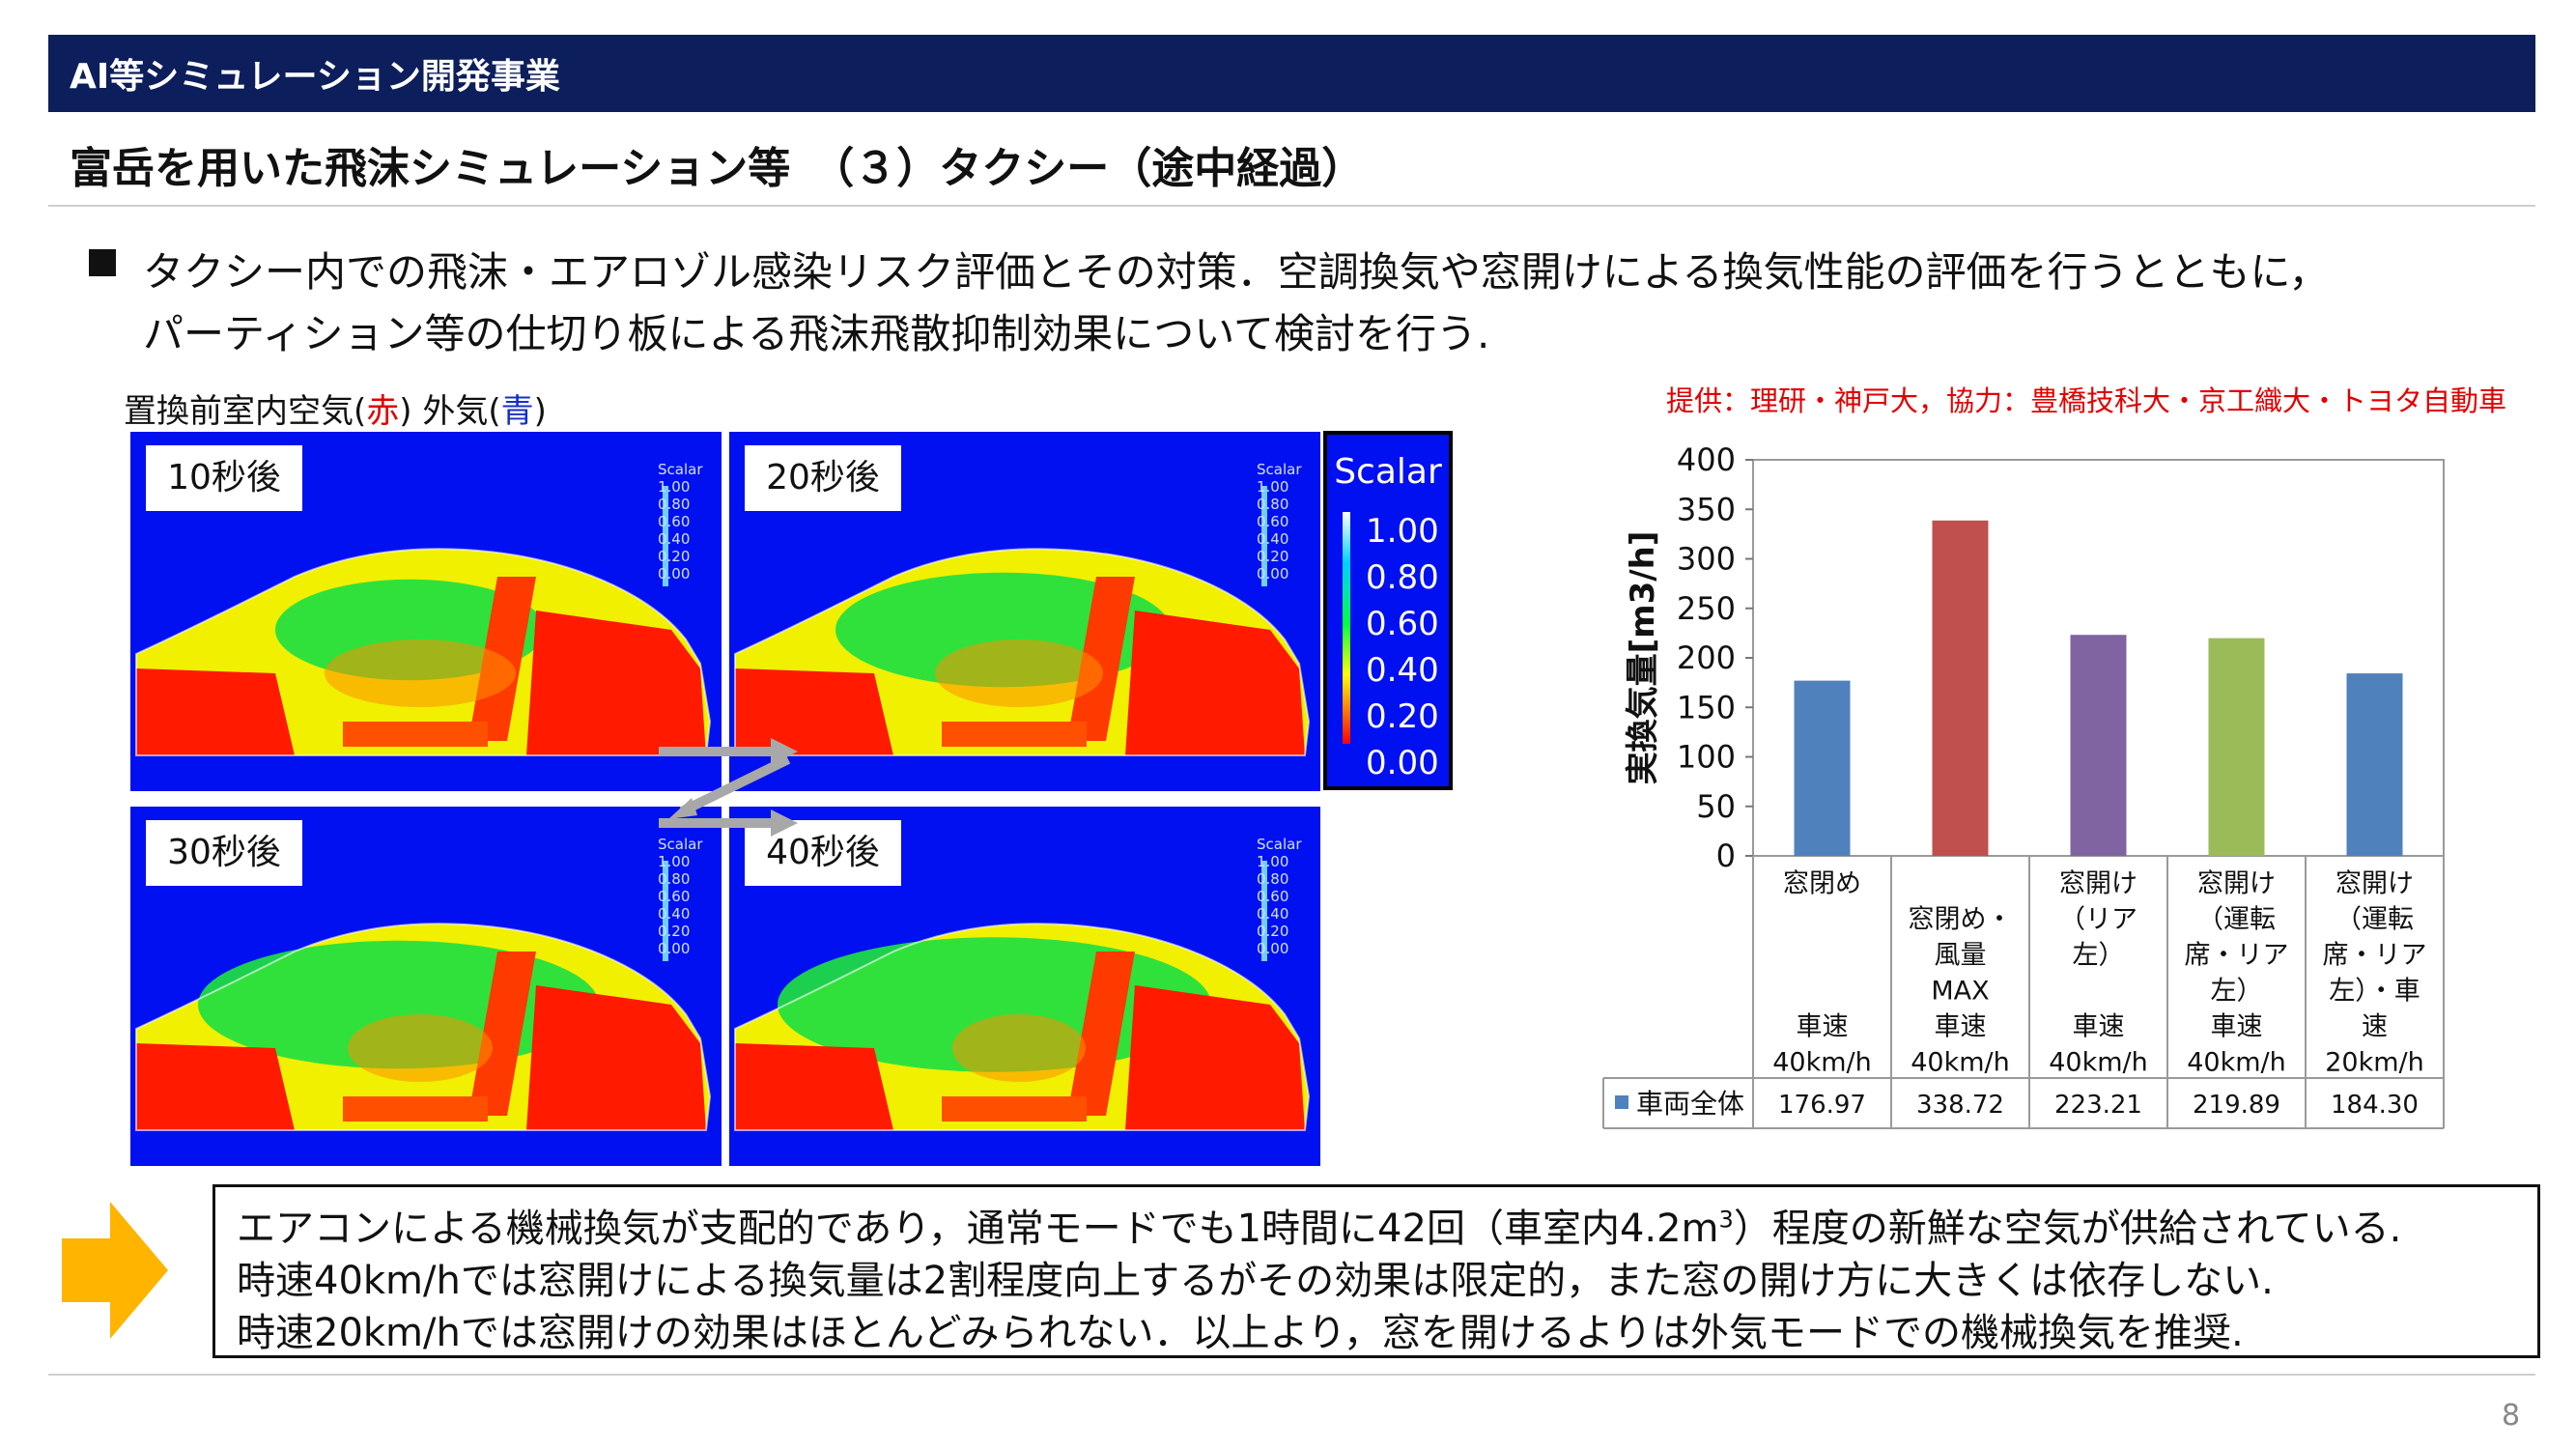 This screenshot has width=2576, height=1449. Describe the element at coordinates (540, 411) in the screenshot. I see `caption-end: )` at that location.